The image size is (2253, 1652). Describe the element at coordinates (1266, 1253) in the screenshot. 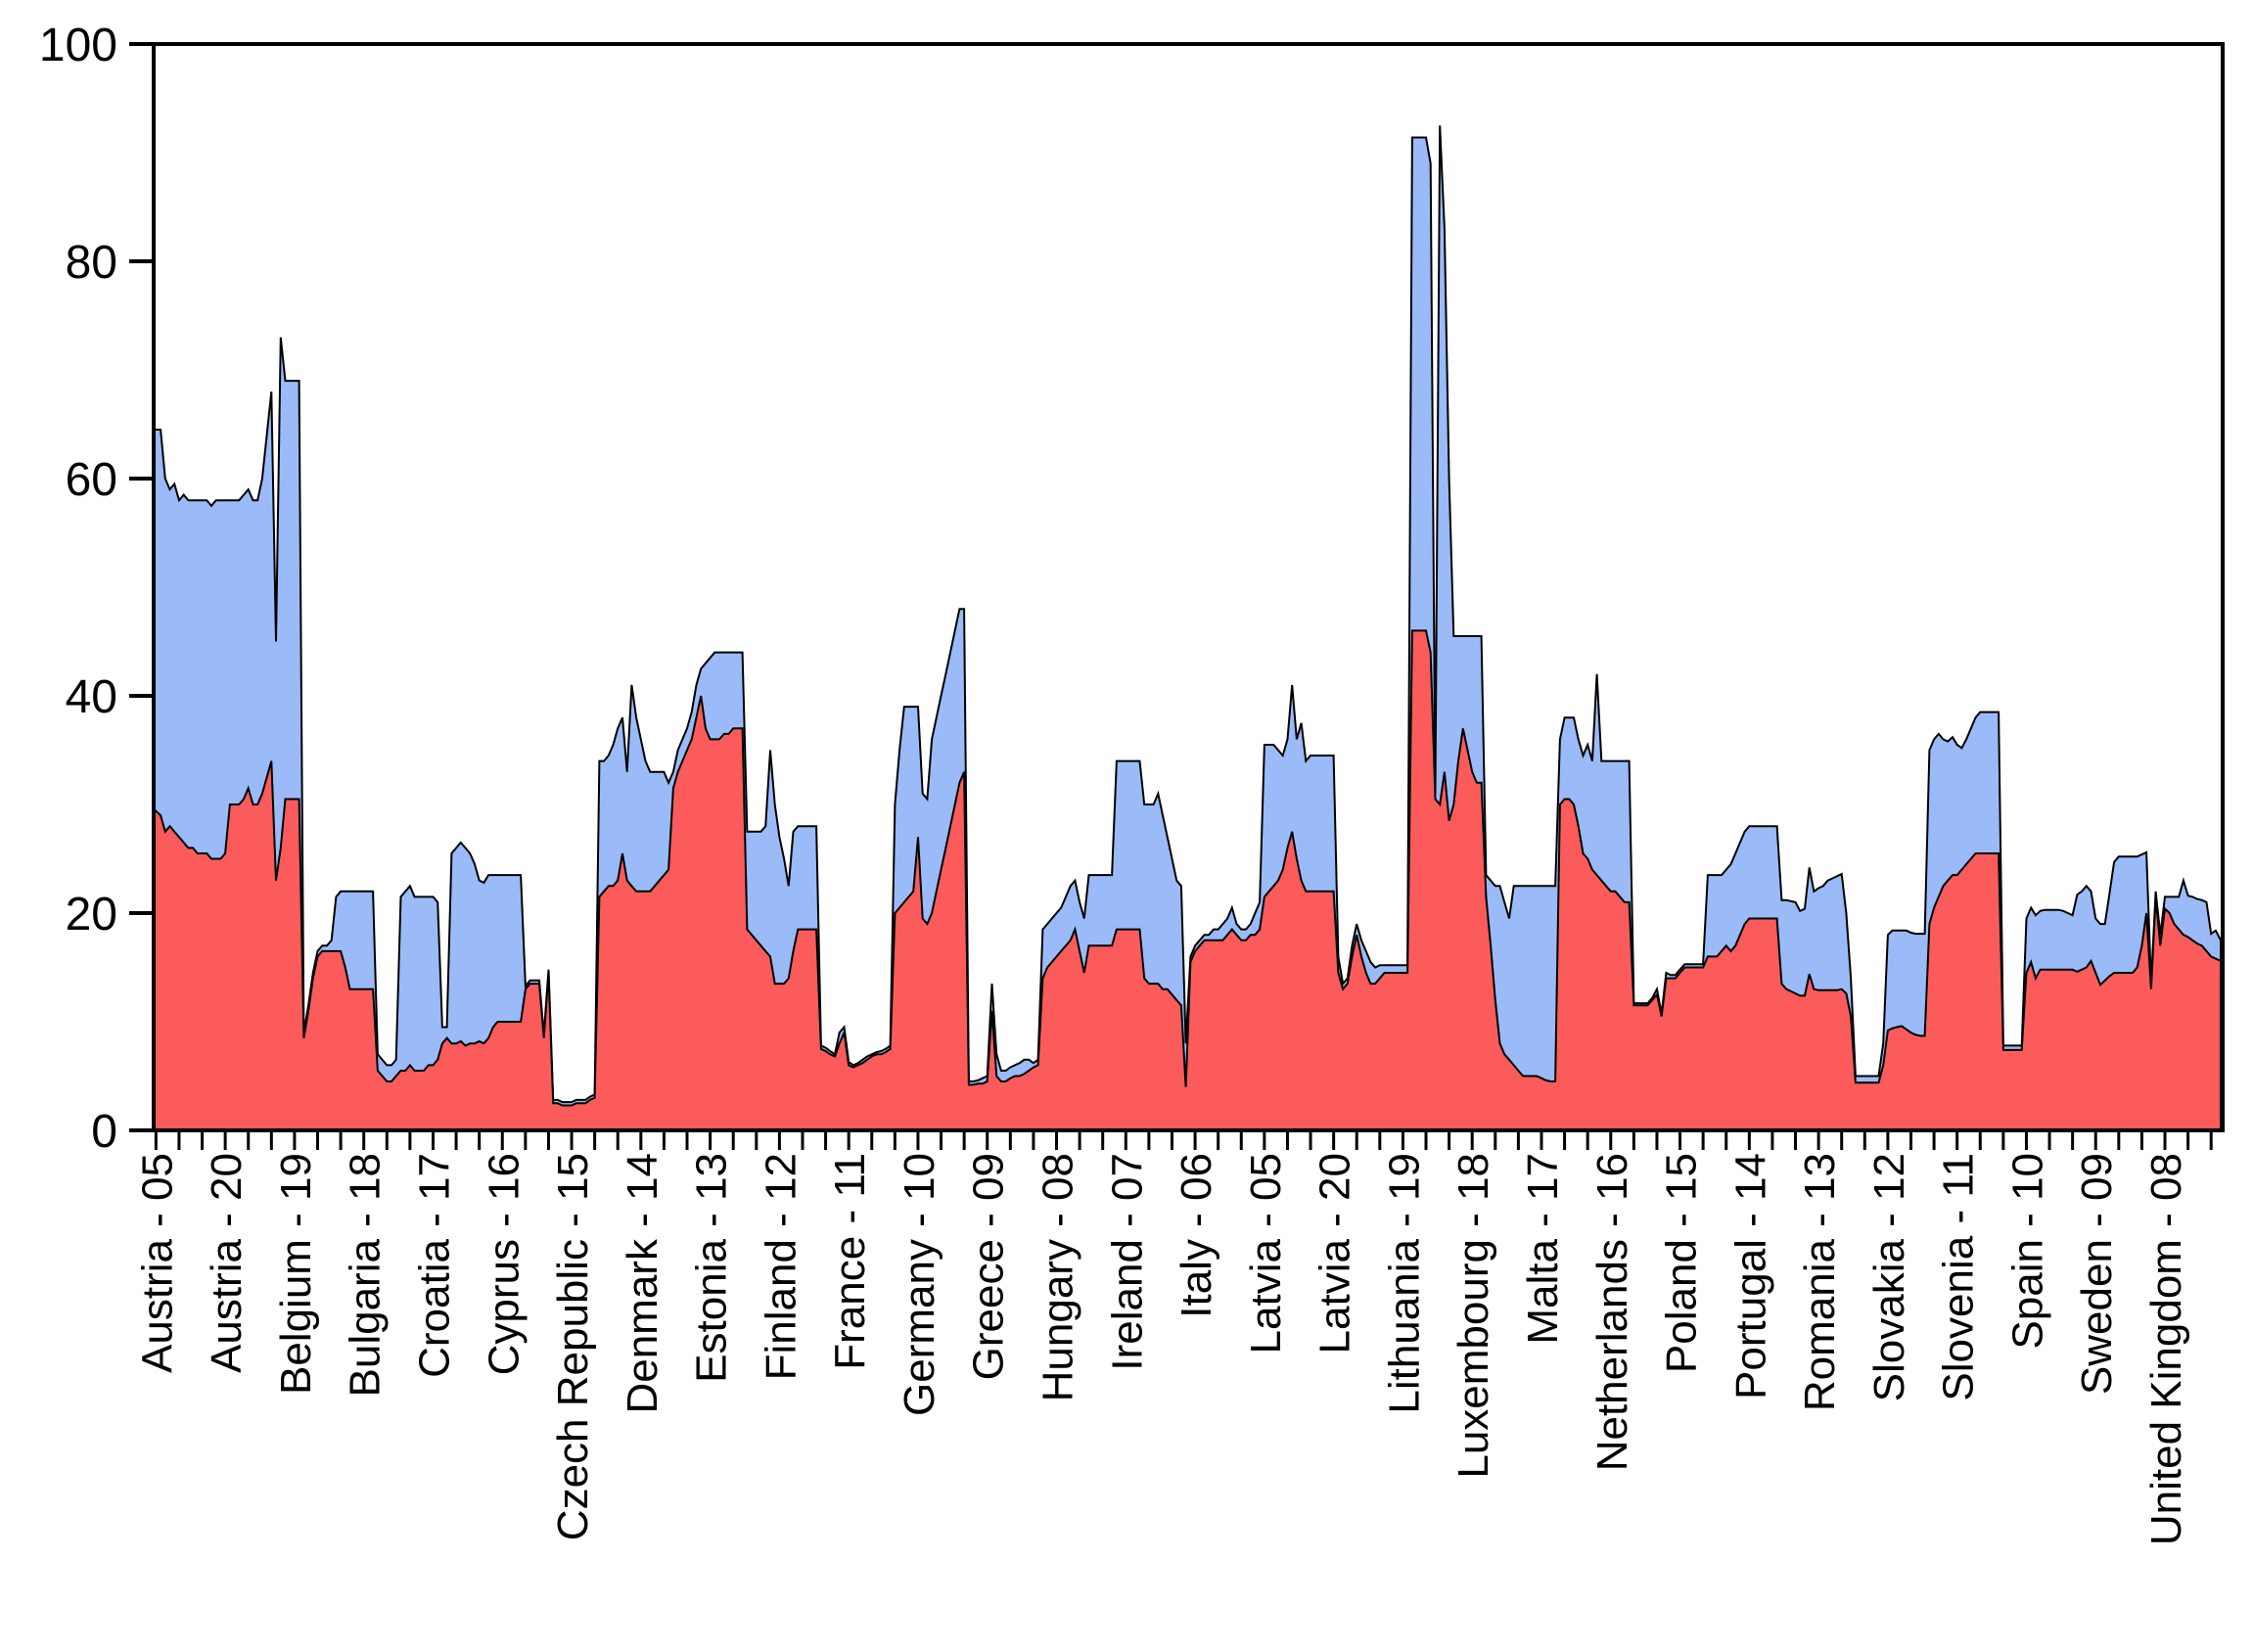

I see `x-axis-tick-label: Latvia - 05` at that location.